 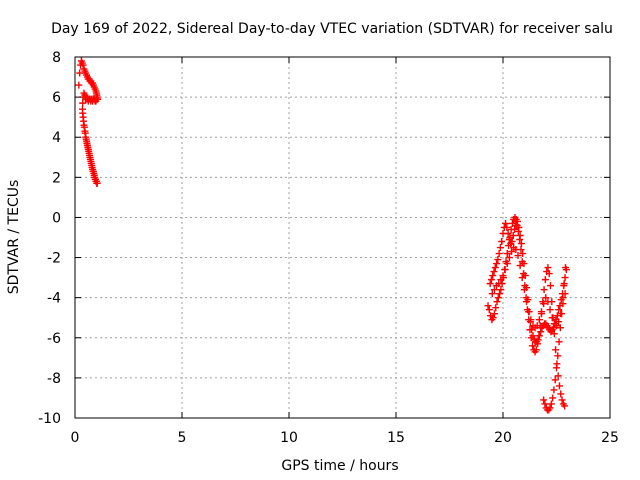 What do you see at coordinates (289, 438) in the screenshot?
I see `x-tick-label: 10` at bounding box center [289, 438].